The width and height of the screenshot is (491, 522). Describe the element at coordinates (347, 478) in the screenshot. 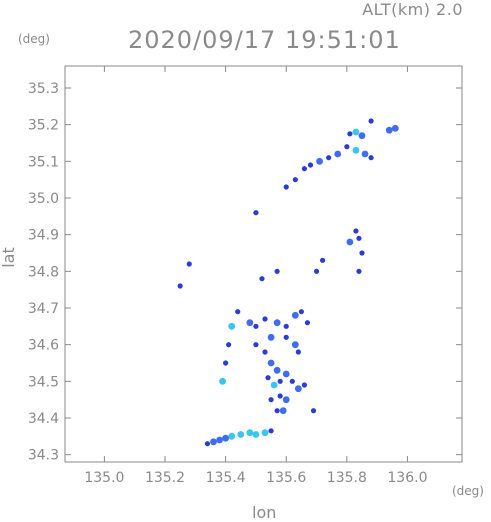

I see `x-tick-label: 135.8` at that location.